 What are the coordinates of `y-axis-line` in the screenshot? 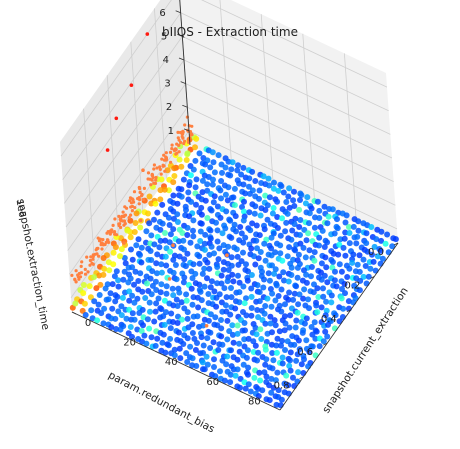 It's located at (176, 361).